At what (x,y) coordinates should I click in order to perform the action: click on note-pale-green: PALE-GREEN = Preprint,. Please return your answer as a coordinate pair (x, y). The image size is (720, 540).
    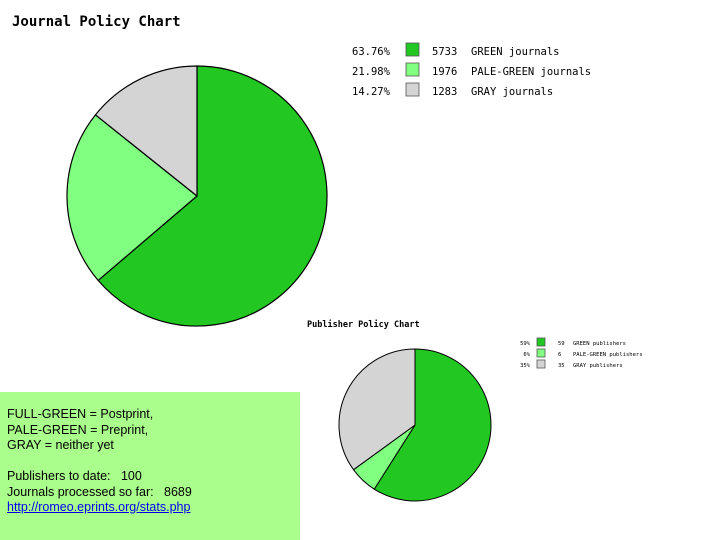
    Looking at the image, I should click on (78, 429).